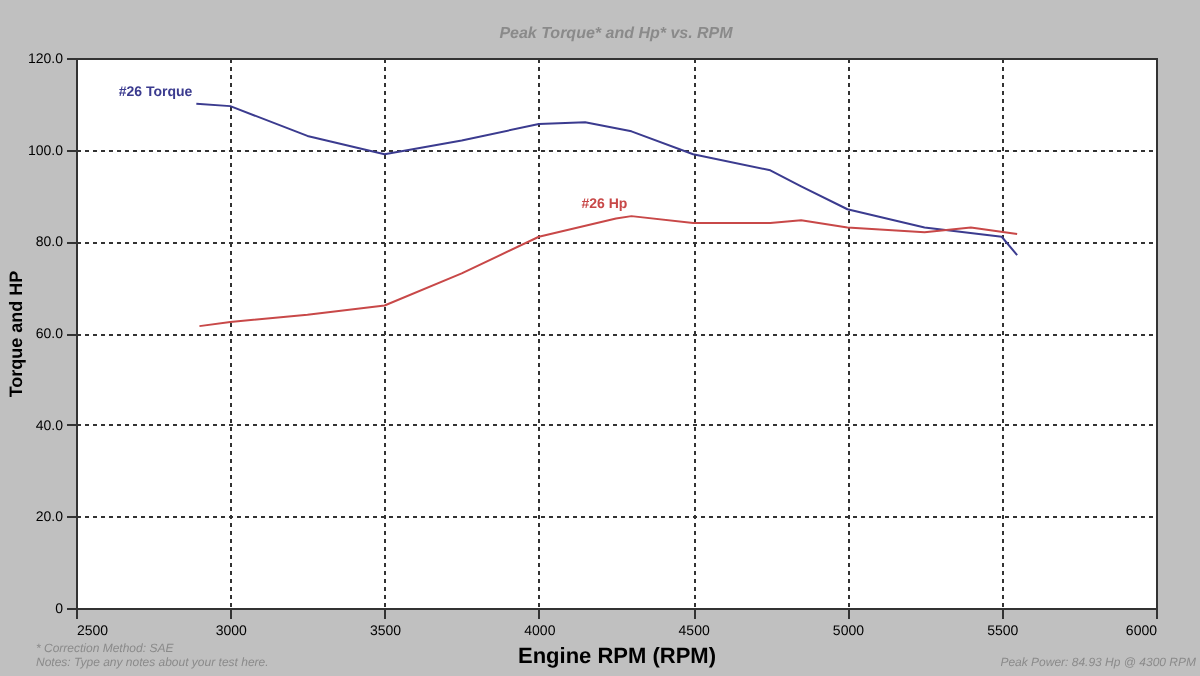 The width and height of the screenshot is (1200, 676). What do you see at coordinates (608, 271) in the screenshot?
I see `line-series` at bounding box center [608, 271].